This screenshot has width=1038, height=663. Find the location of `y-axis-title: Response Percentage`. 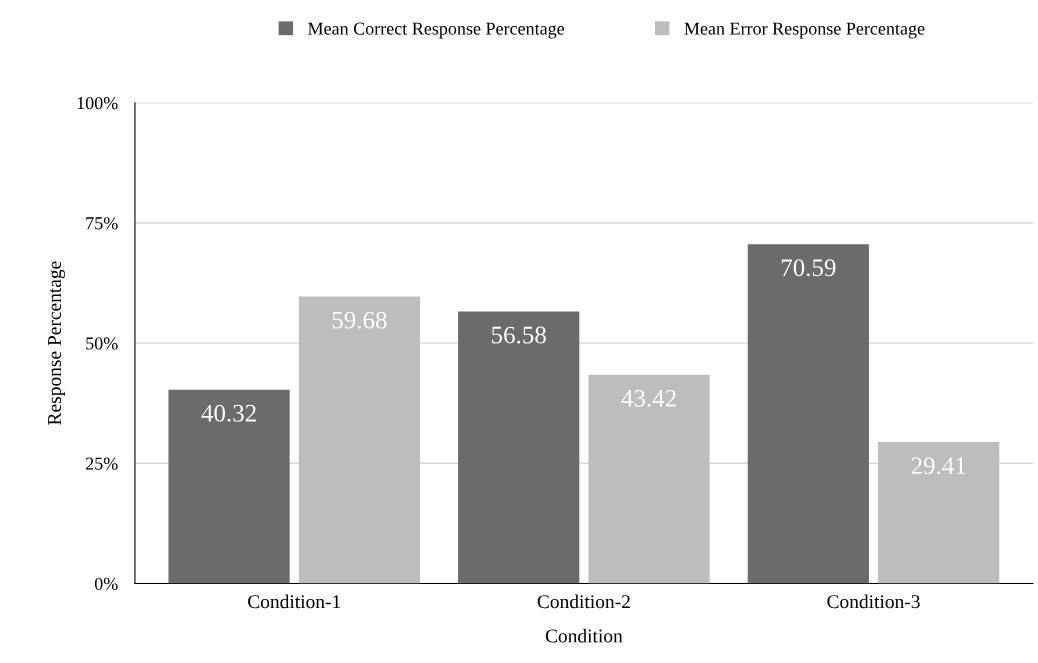

y-axis-title: Response Percentage is located at coordinates (57, 343).